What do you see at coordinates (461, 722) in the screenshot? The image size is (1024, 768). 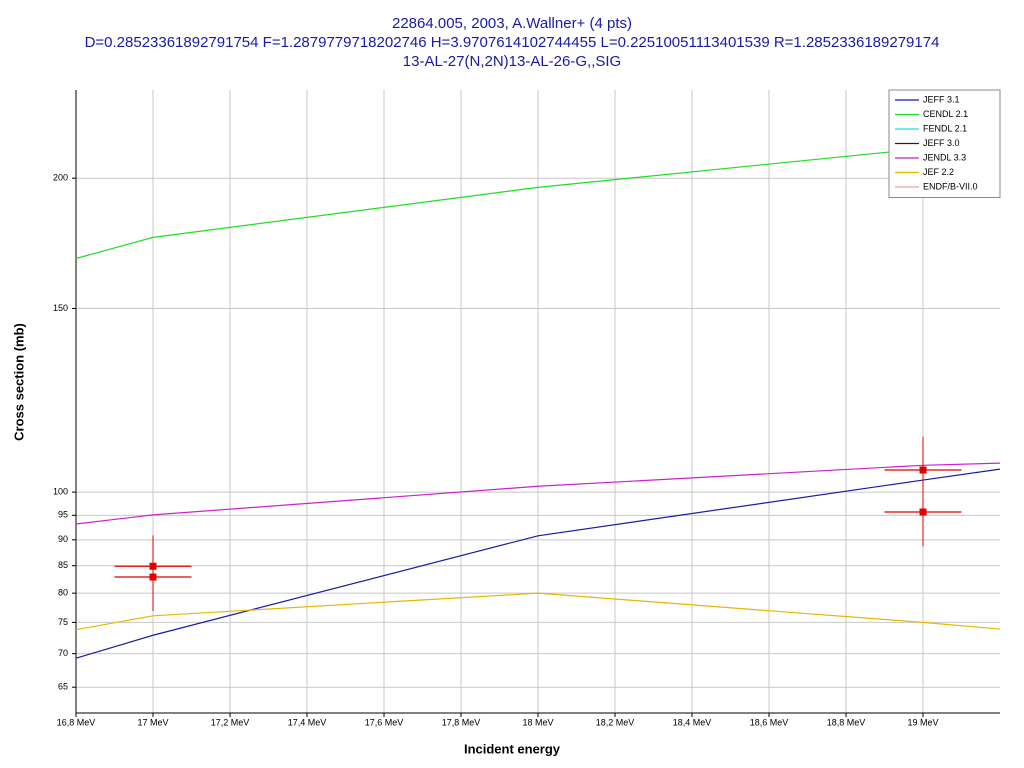 I see `x-tick-label: 17,8 MeV` at bounding box center [461, 722].